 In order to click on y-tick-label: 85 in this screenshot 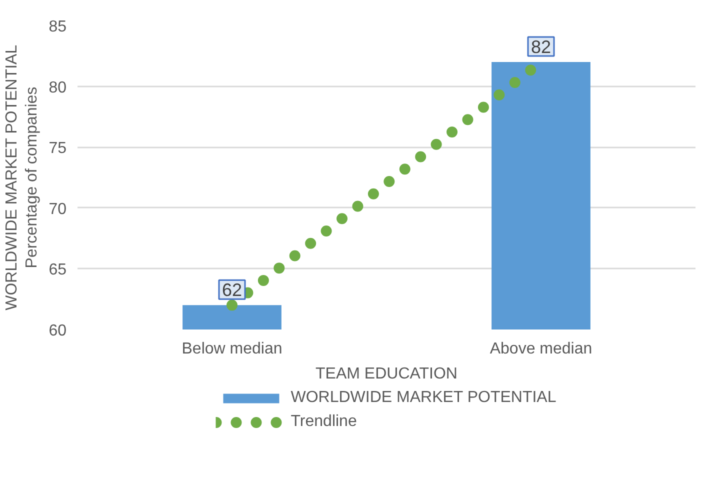, I will do `click(57, 27)`.